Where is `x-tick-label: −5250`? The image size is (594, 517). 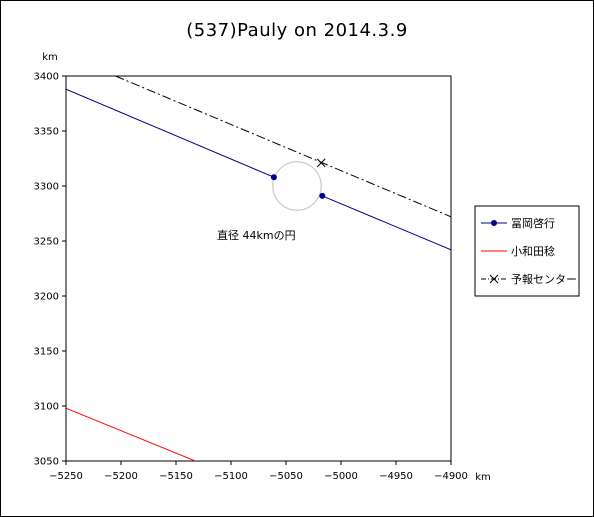 x-tick-label: −5250 is located at coordinates (66, 476).